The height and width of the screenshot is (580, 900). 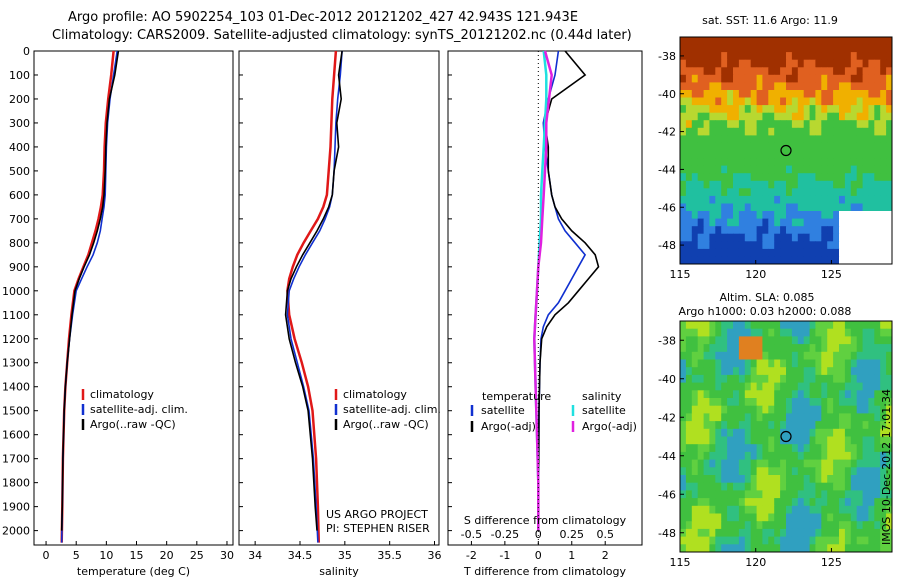 I want to click on x-top-axis-label: S difference from climatology, so click(x=545, y=520).